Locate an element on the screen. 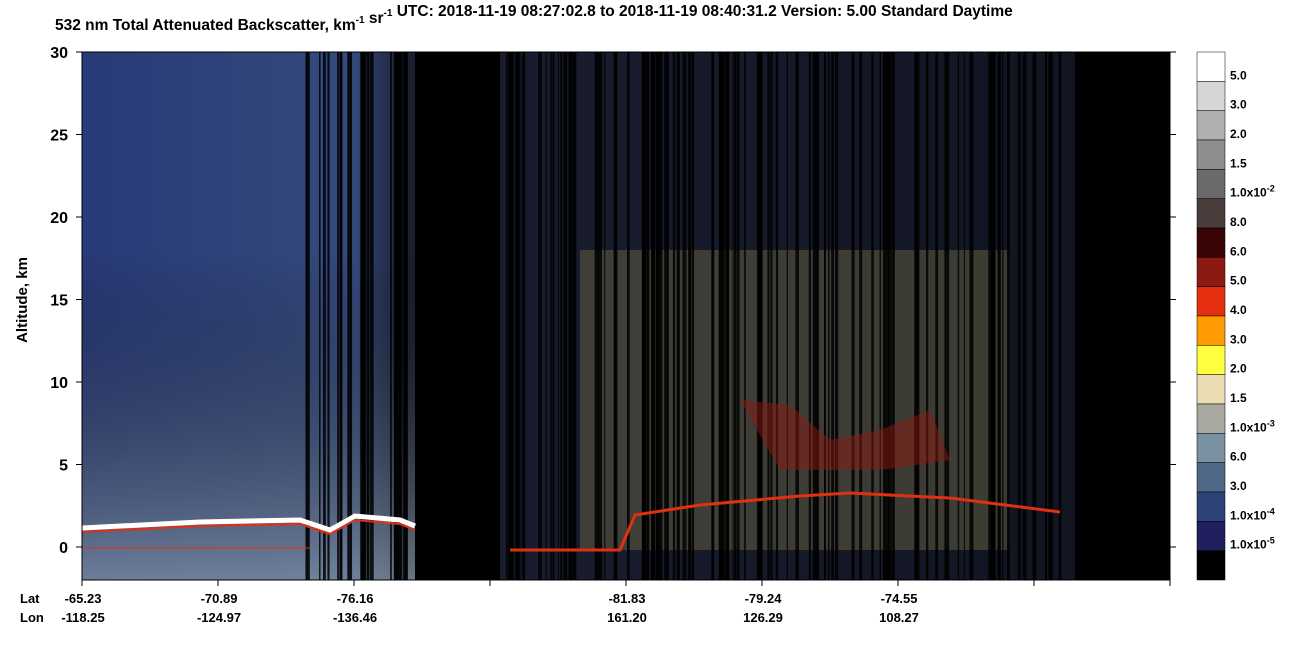  colorbar-label: 5.0 is located at coordinates (1238, 75).